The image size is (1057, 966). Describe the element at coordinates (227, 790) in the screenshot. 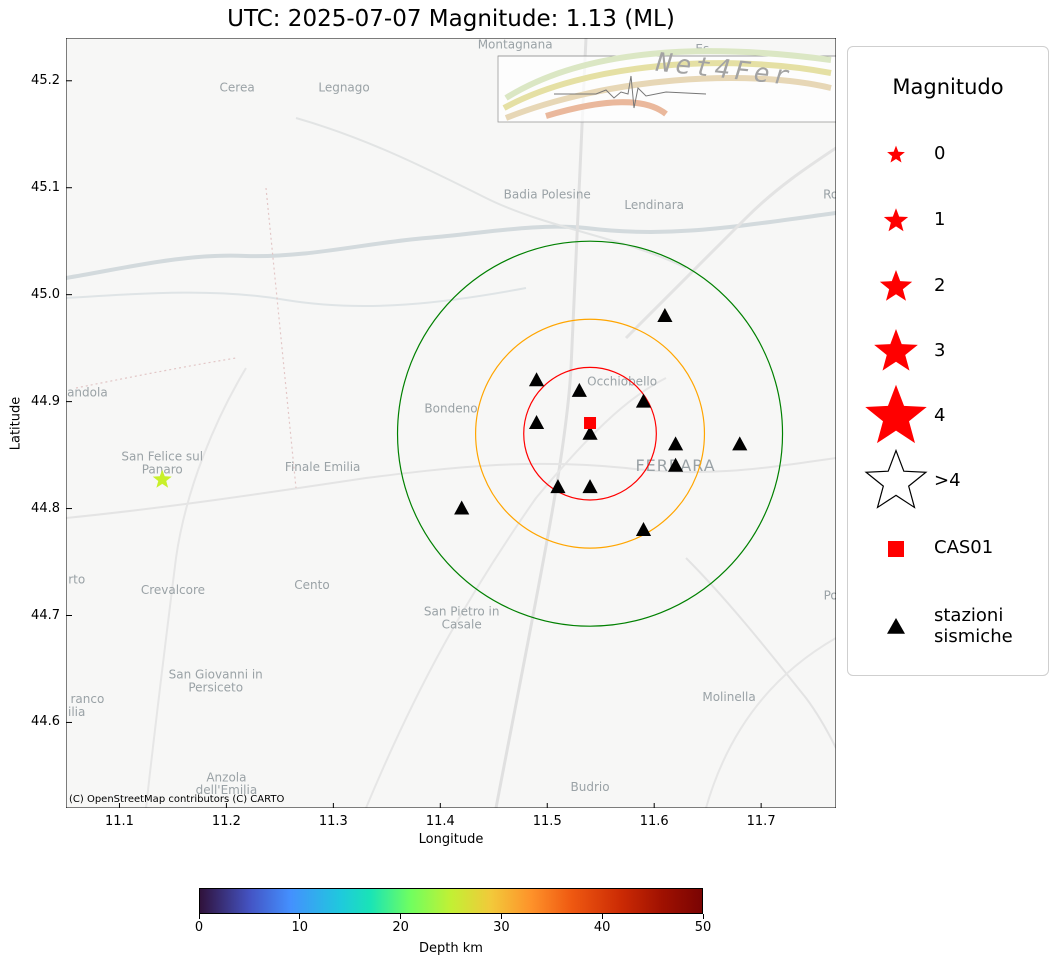

I see `place-label: dell'Emilia` at that location.